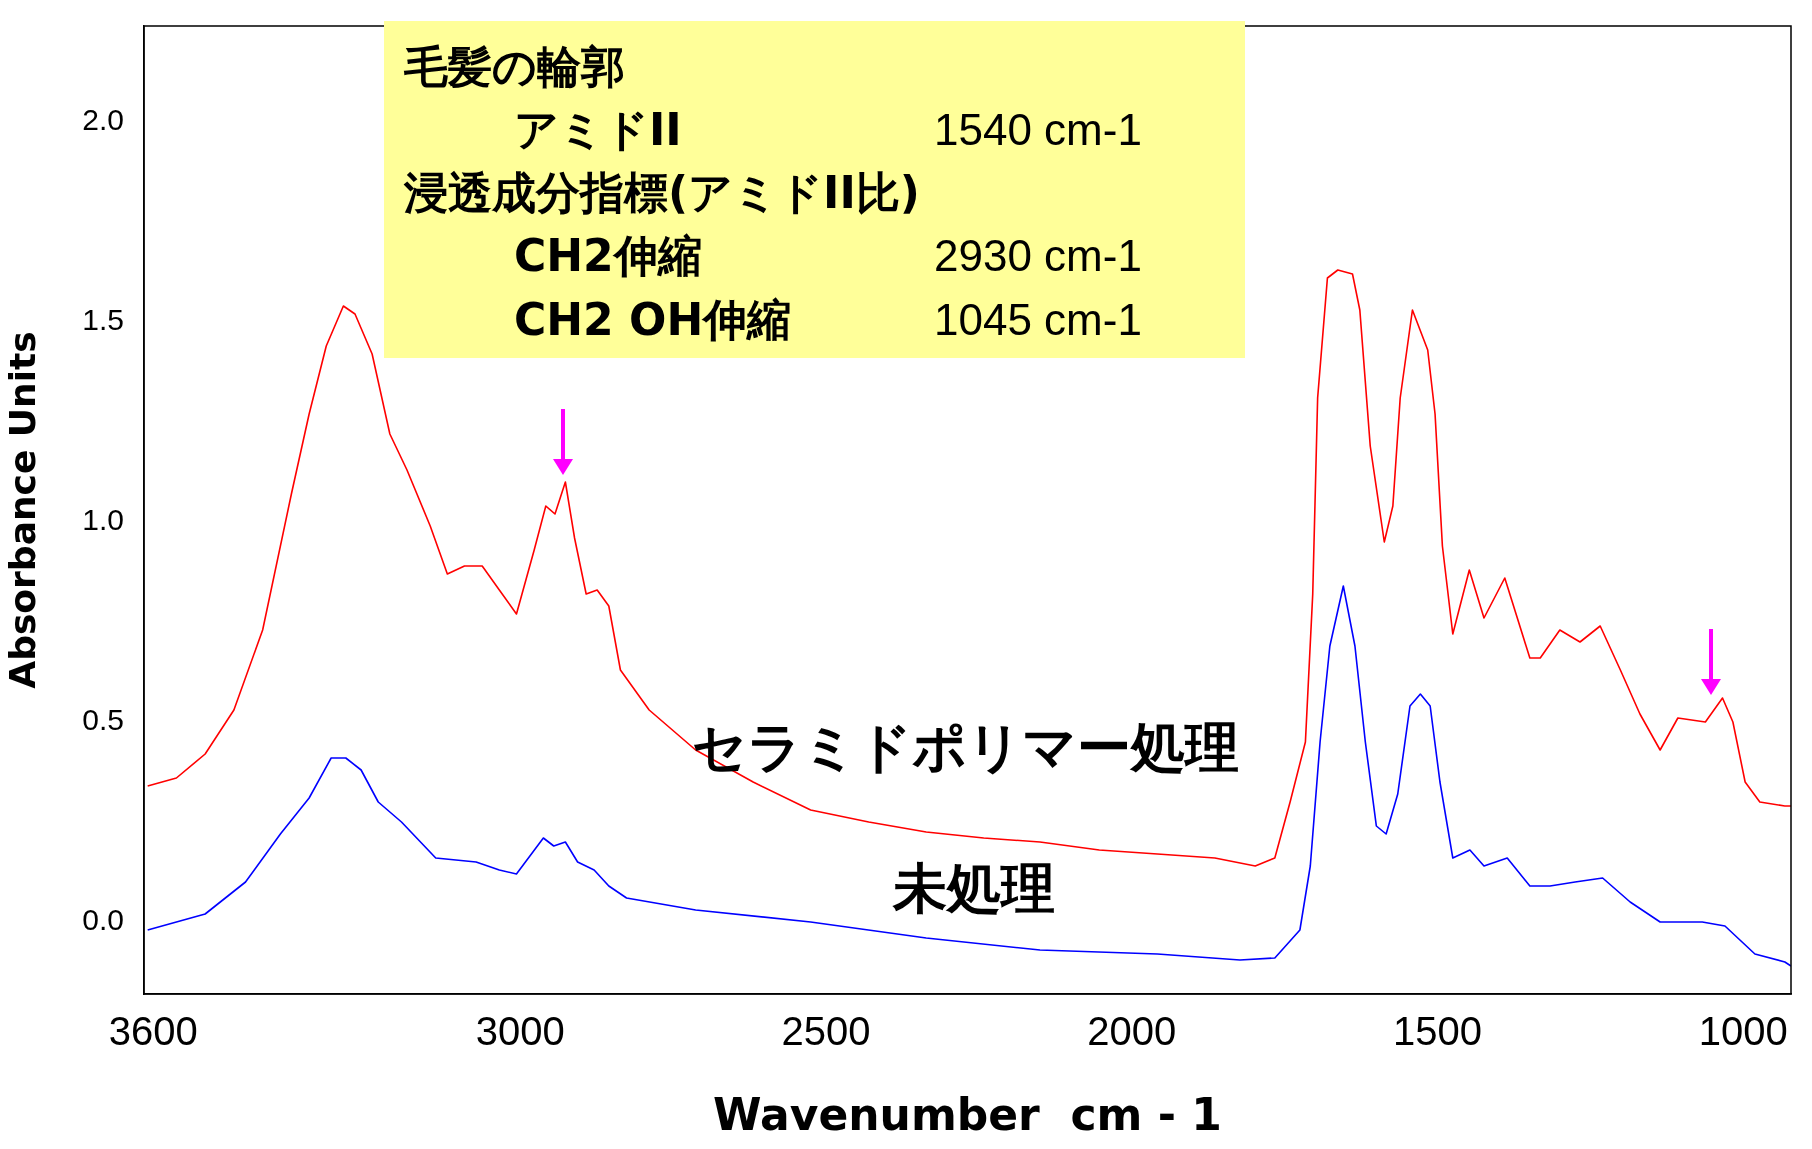  I want to click on y-tick-label: 2.0, so click(103, 120).